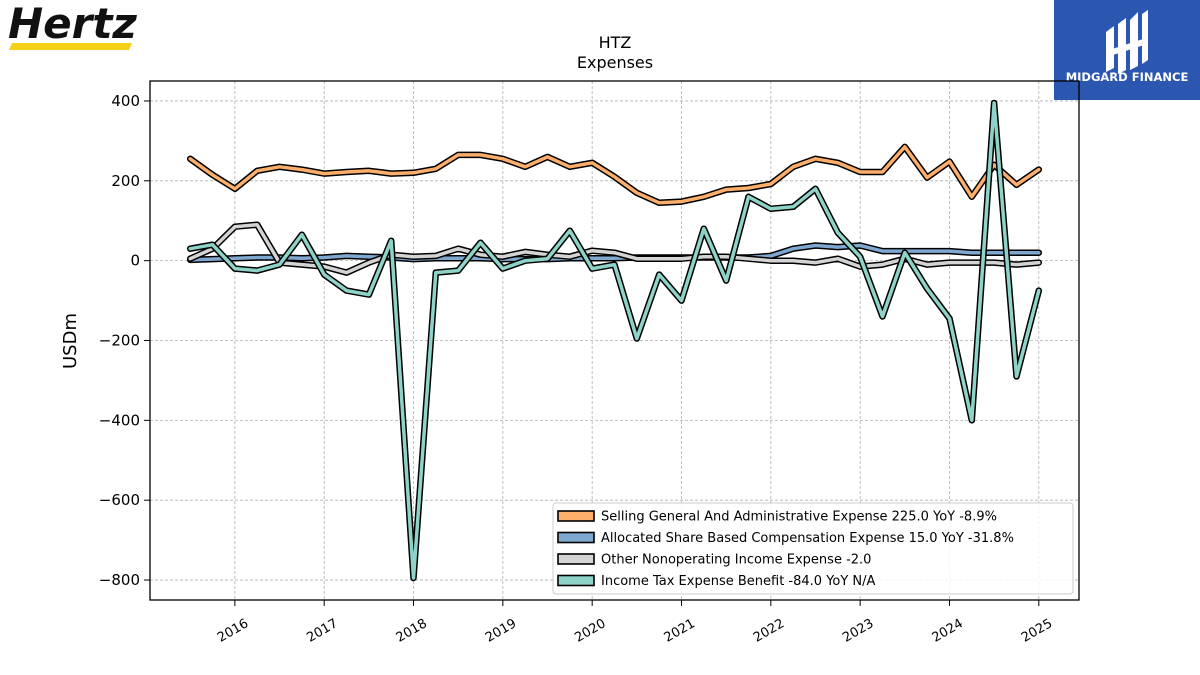 The image size is (1200, 675). I want to click on hertz-logo-text: Hertz, so click(72, 24).